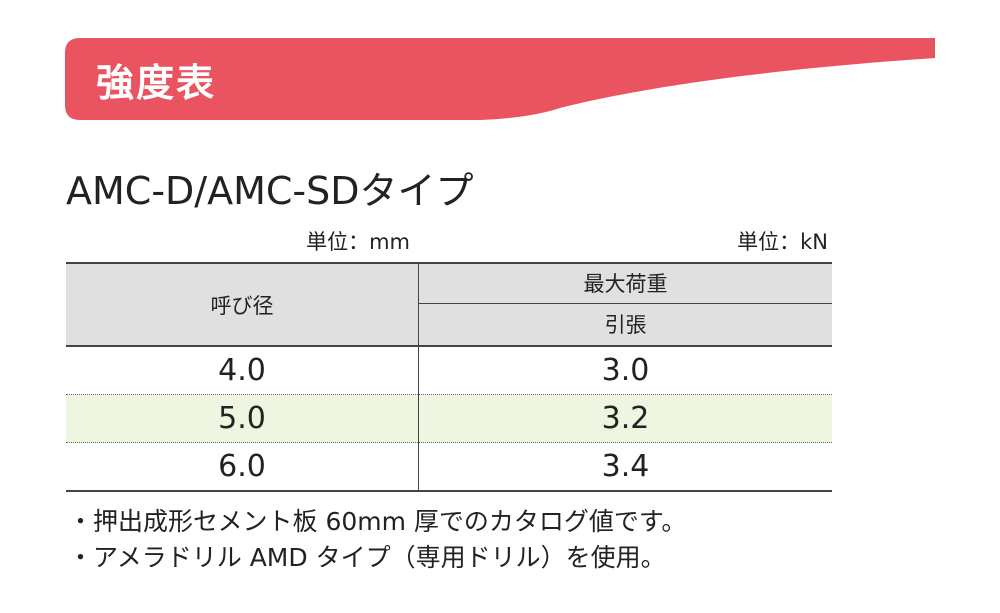 The height and width of the screenshot is (613, 1000). Describe the element at coordinates (625, 467) in the screenshot. I see `table-cell: 3.4` at that location.